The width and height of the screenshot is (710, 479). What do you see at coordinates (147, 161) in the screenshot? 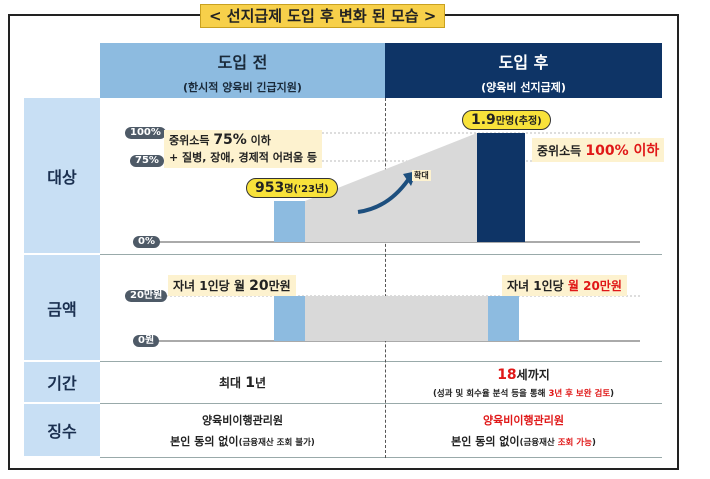
I see `tick-75: 75%` at bounding box center [147, 161].